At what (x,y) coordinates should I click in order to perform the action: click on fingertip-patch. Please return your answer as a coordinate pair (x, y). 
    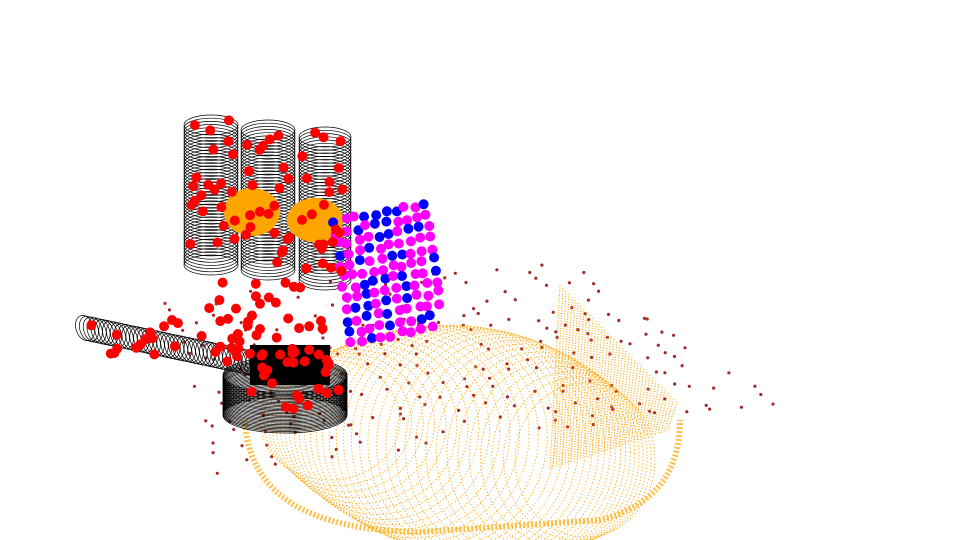
    Looking at the image, I should click on (315, 220).